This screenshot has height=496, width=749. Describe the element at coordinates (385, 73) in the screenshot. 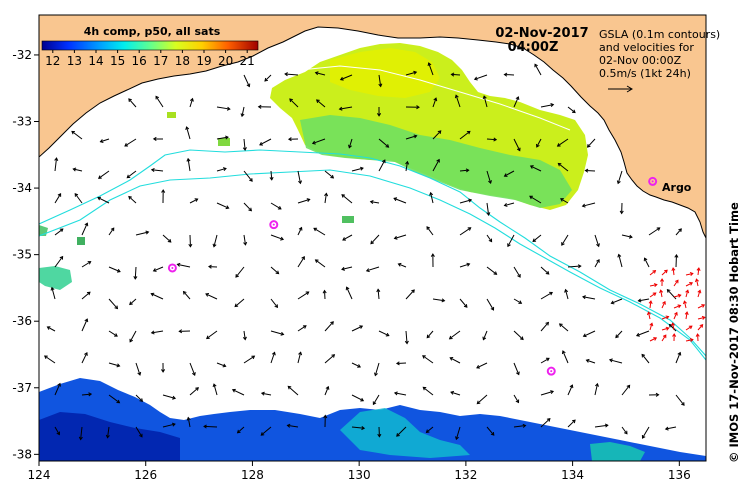

I see `sst-patch-bight-warm` at that location.